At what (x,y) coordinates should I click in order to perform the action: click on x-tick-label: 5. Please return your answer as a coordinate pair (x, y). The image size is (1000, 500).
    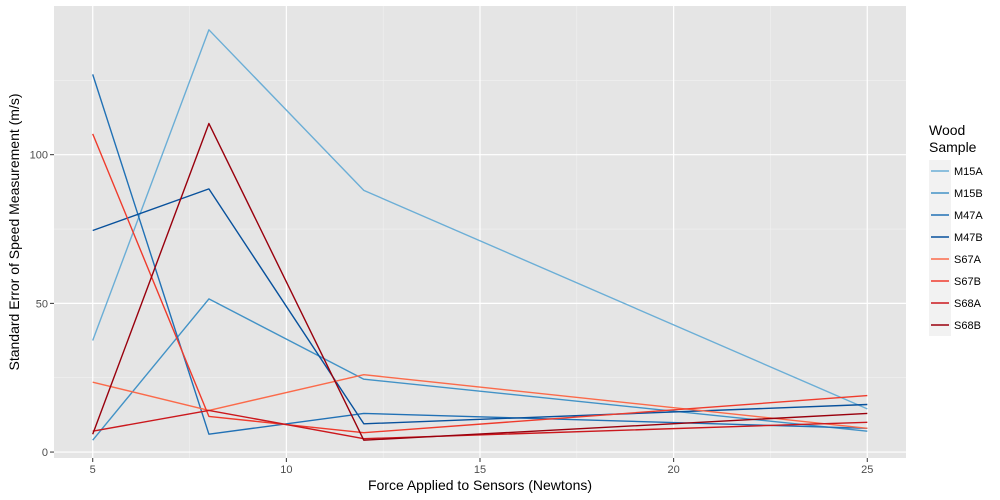
    Looking at the image, I should click on (93, 470).